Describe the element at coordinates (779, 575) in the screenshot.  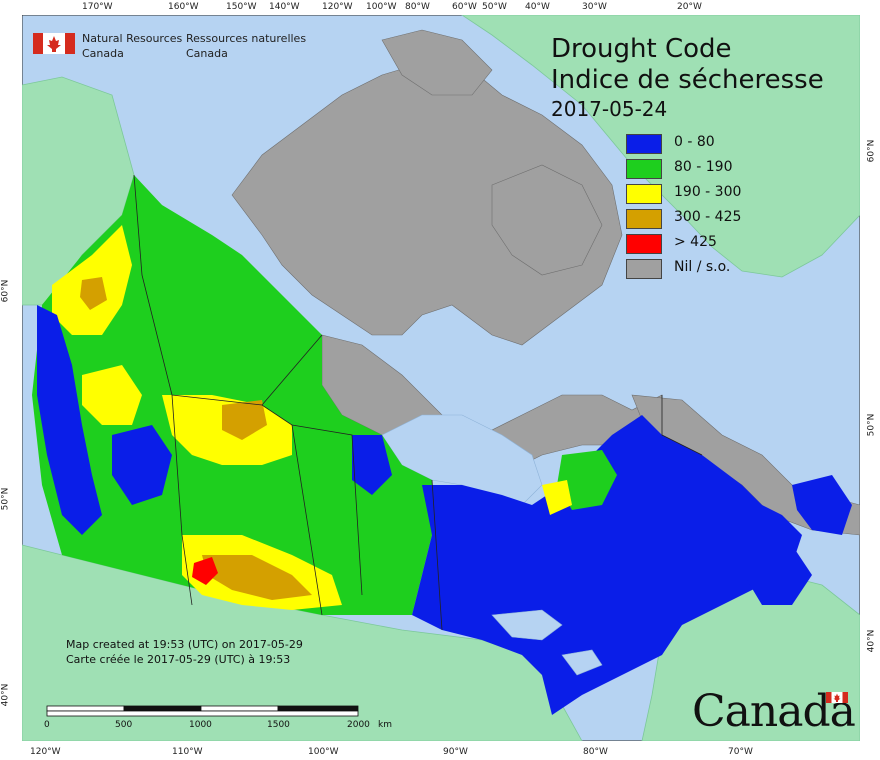
I see `atlantic-blue-zone` at that location.